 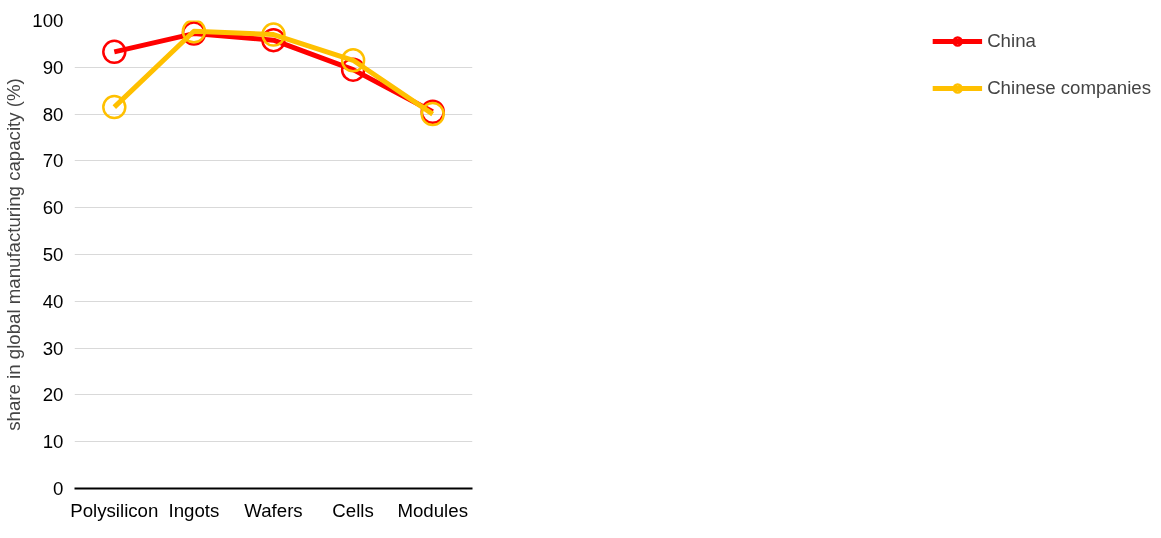 What do you see at coordinates (1011, 41) in the screenshot?
I see `legend-label: China` at bounding box center [1011, 41].